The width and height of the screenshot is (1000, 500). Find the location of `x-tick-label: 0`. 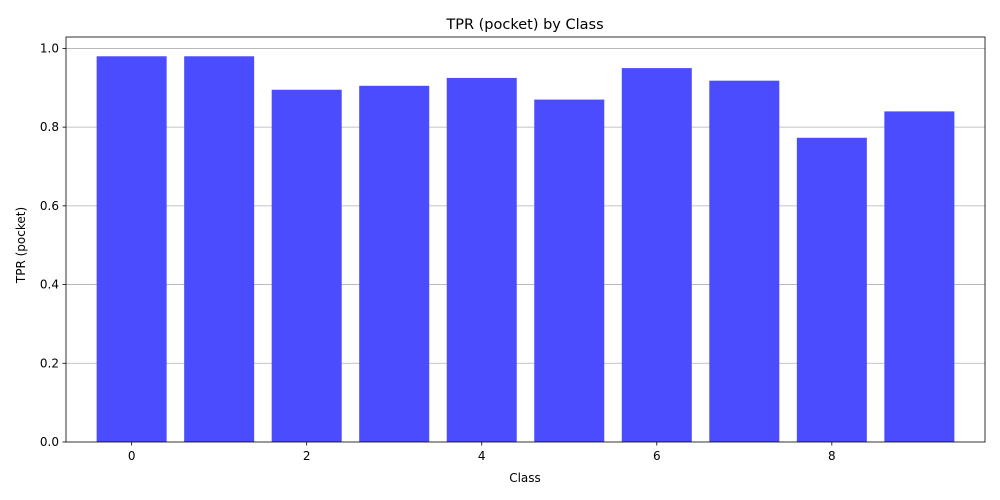

x-tick-label: 0 is located at coordinates (132, 456).